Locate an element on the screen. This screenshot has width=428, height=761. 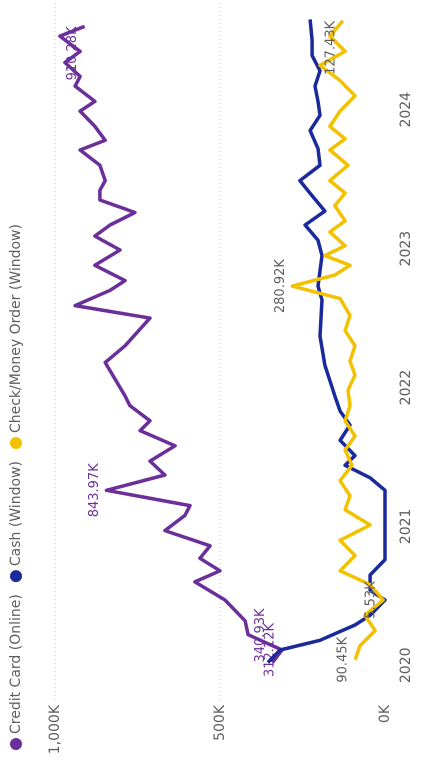
y-tick-label: 1,000K is located at coordinates (55, 729).